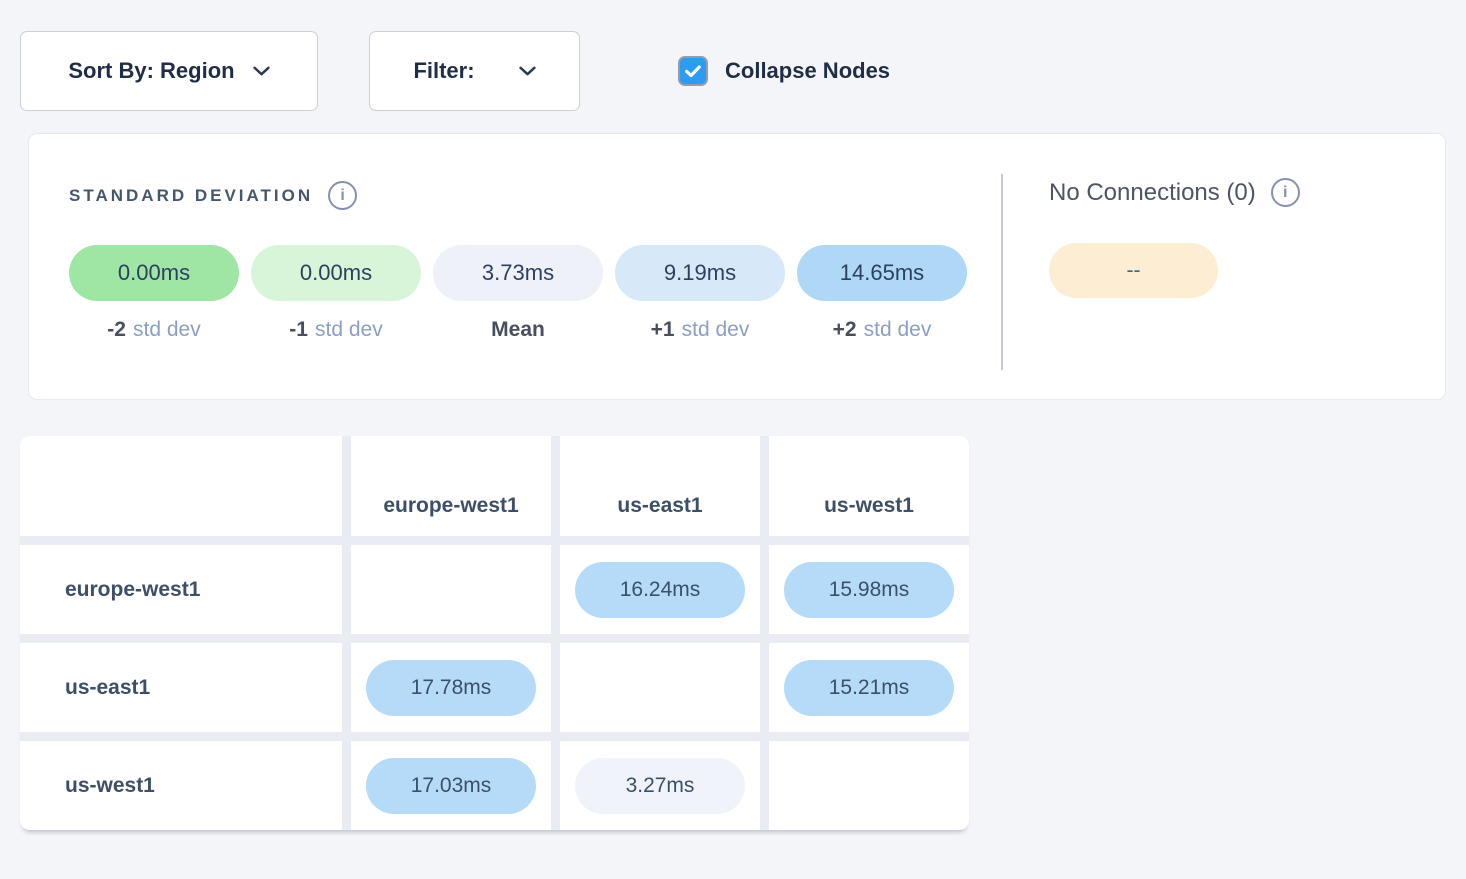  I want to click on std-dev-label-mean: Mean, so click(518, 329).